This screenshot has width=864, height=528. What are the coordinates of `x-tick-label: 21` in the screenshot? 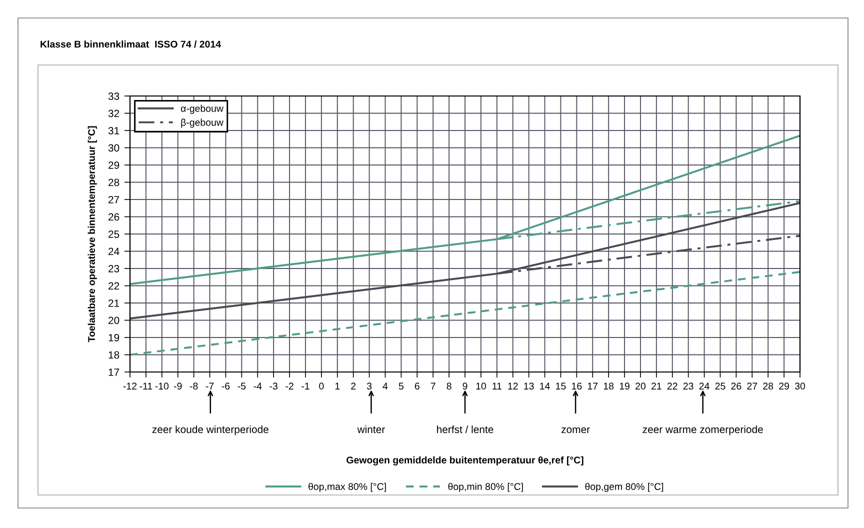 It's located at (657, 386).